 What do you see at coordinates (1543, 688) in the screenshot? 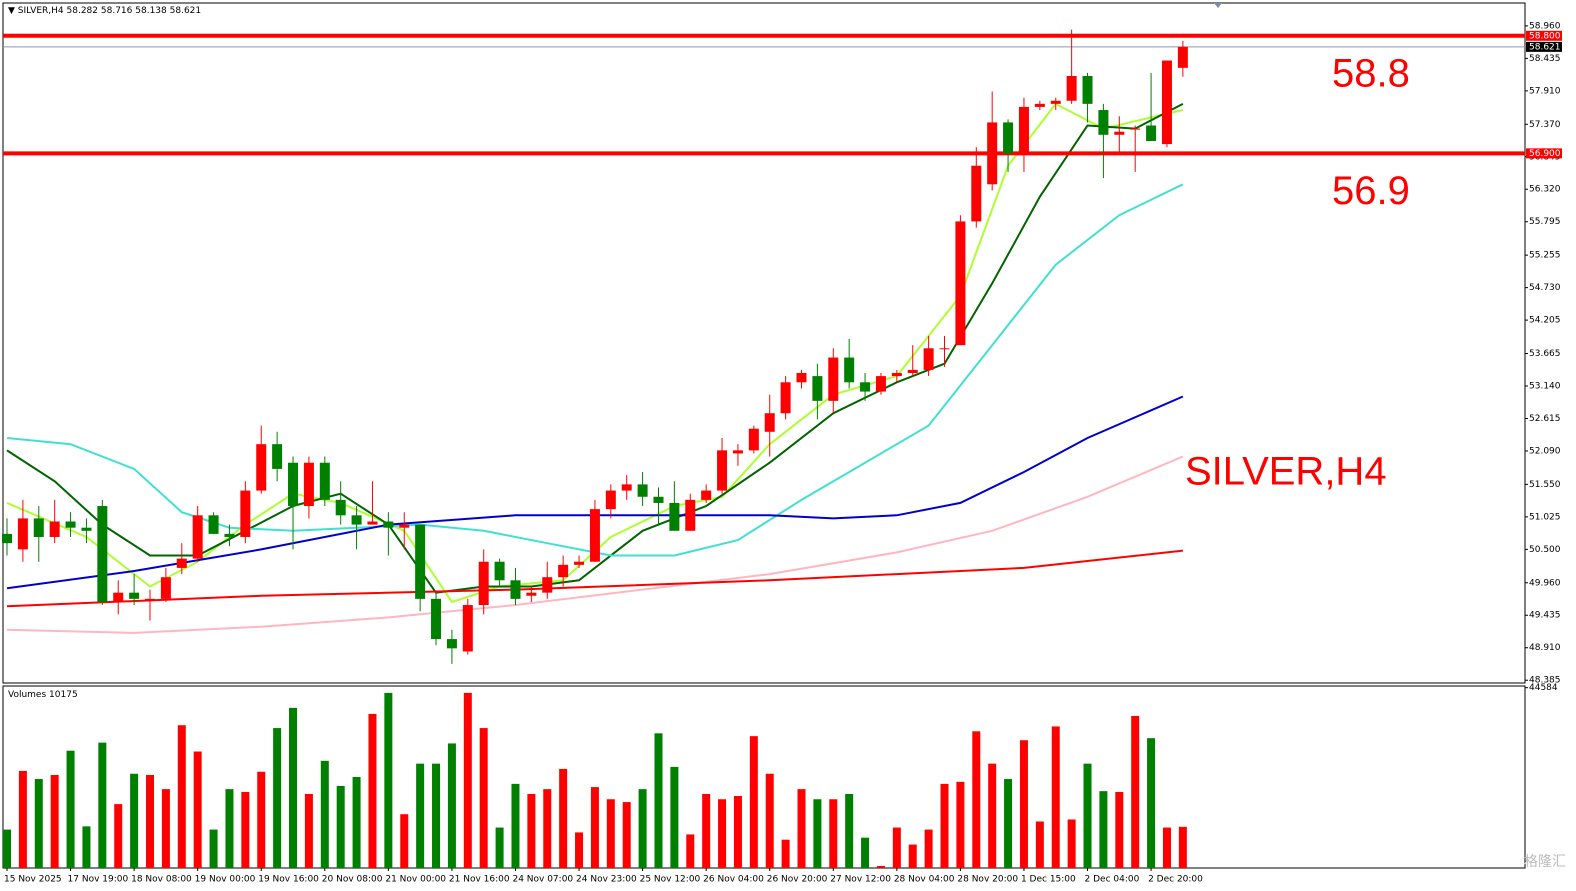
I see `volume-tick-label: 44584` at bounding box center [1543, 688].